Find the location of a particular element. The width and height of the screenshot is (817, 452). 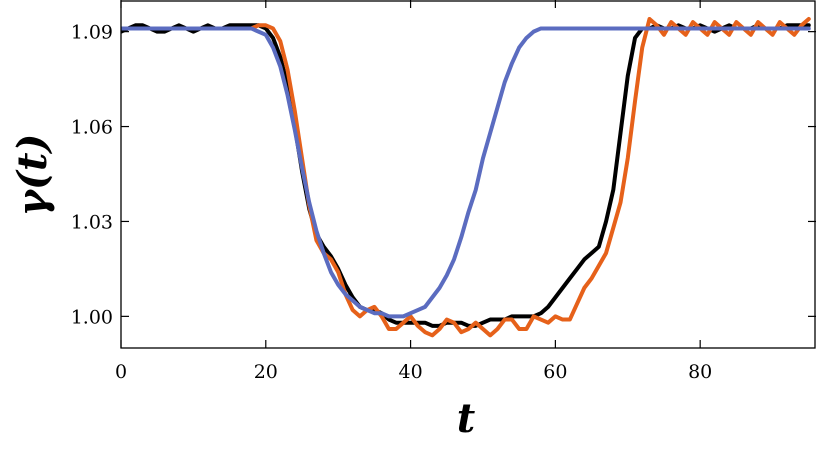

x-tick-label: 80 is located at coordinates (700, 372).